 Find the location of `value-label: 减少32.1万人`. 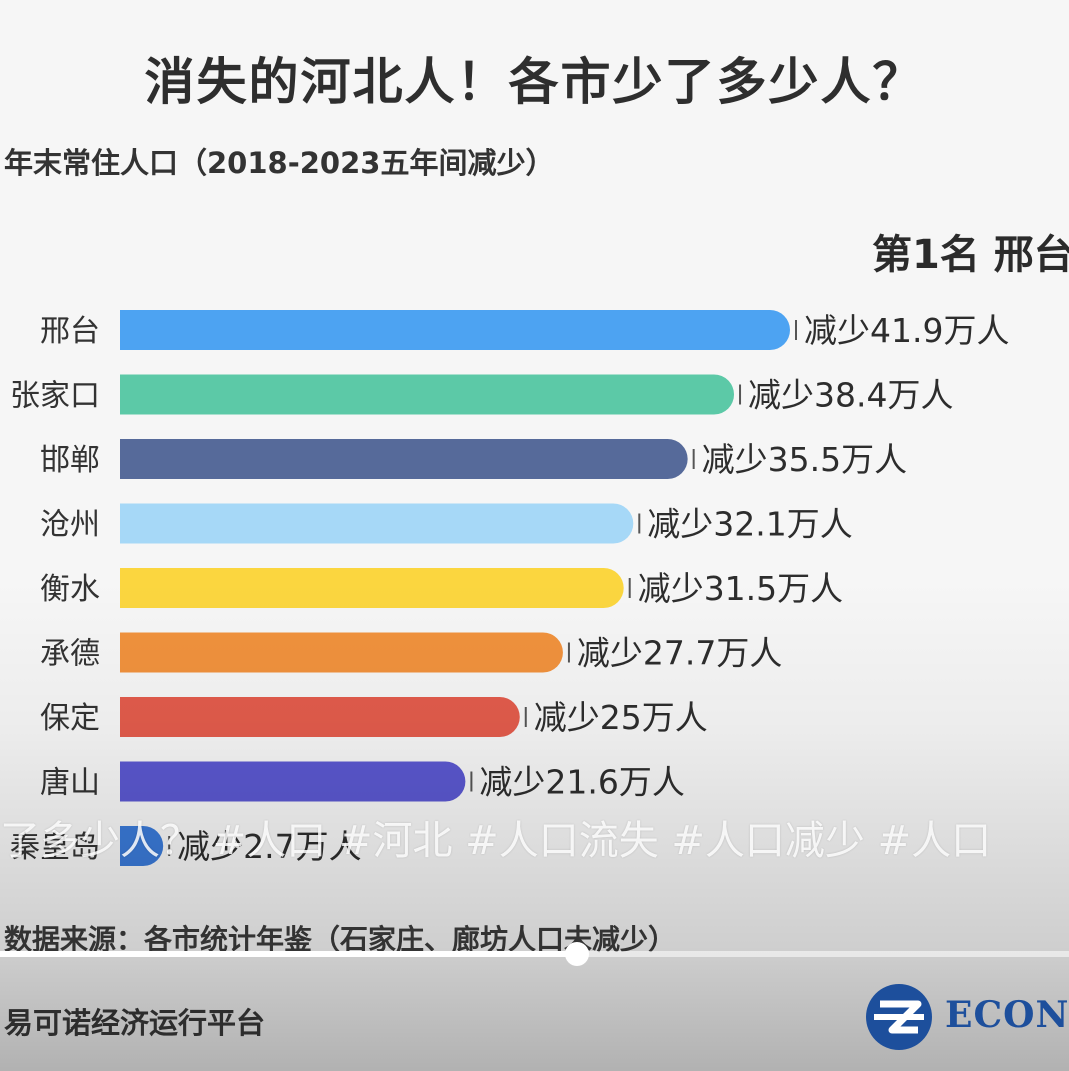

value-label: 减少32.1万人 is located at coordinates (749, 524).